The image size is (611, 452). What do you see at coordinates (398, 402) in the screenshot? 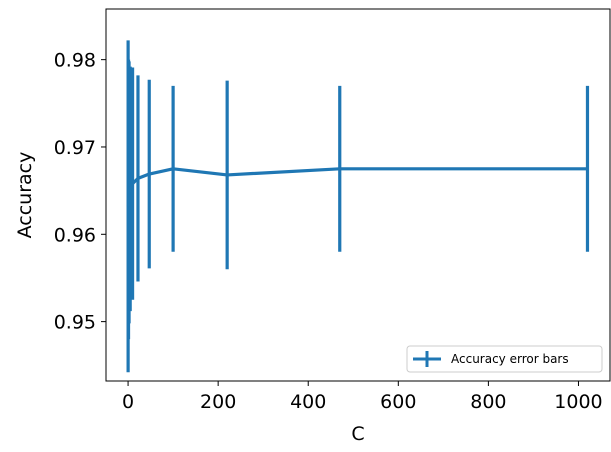
I see `x-tick-label: 600` at bounding box center [398, 402].